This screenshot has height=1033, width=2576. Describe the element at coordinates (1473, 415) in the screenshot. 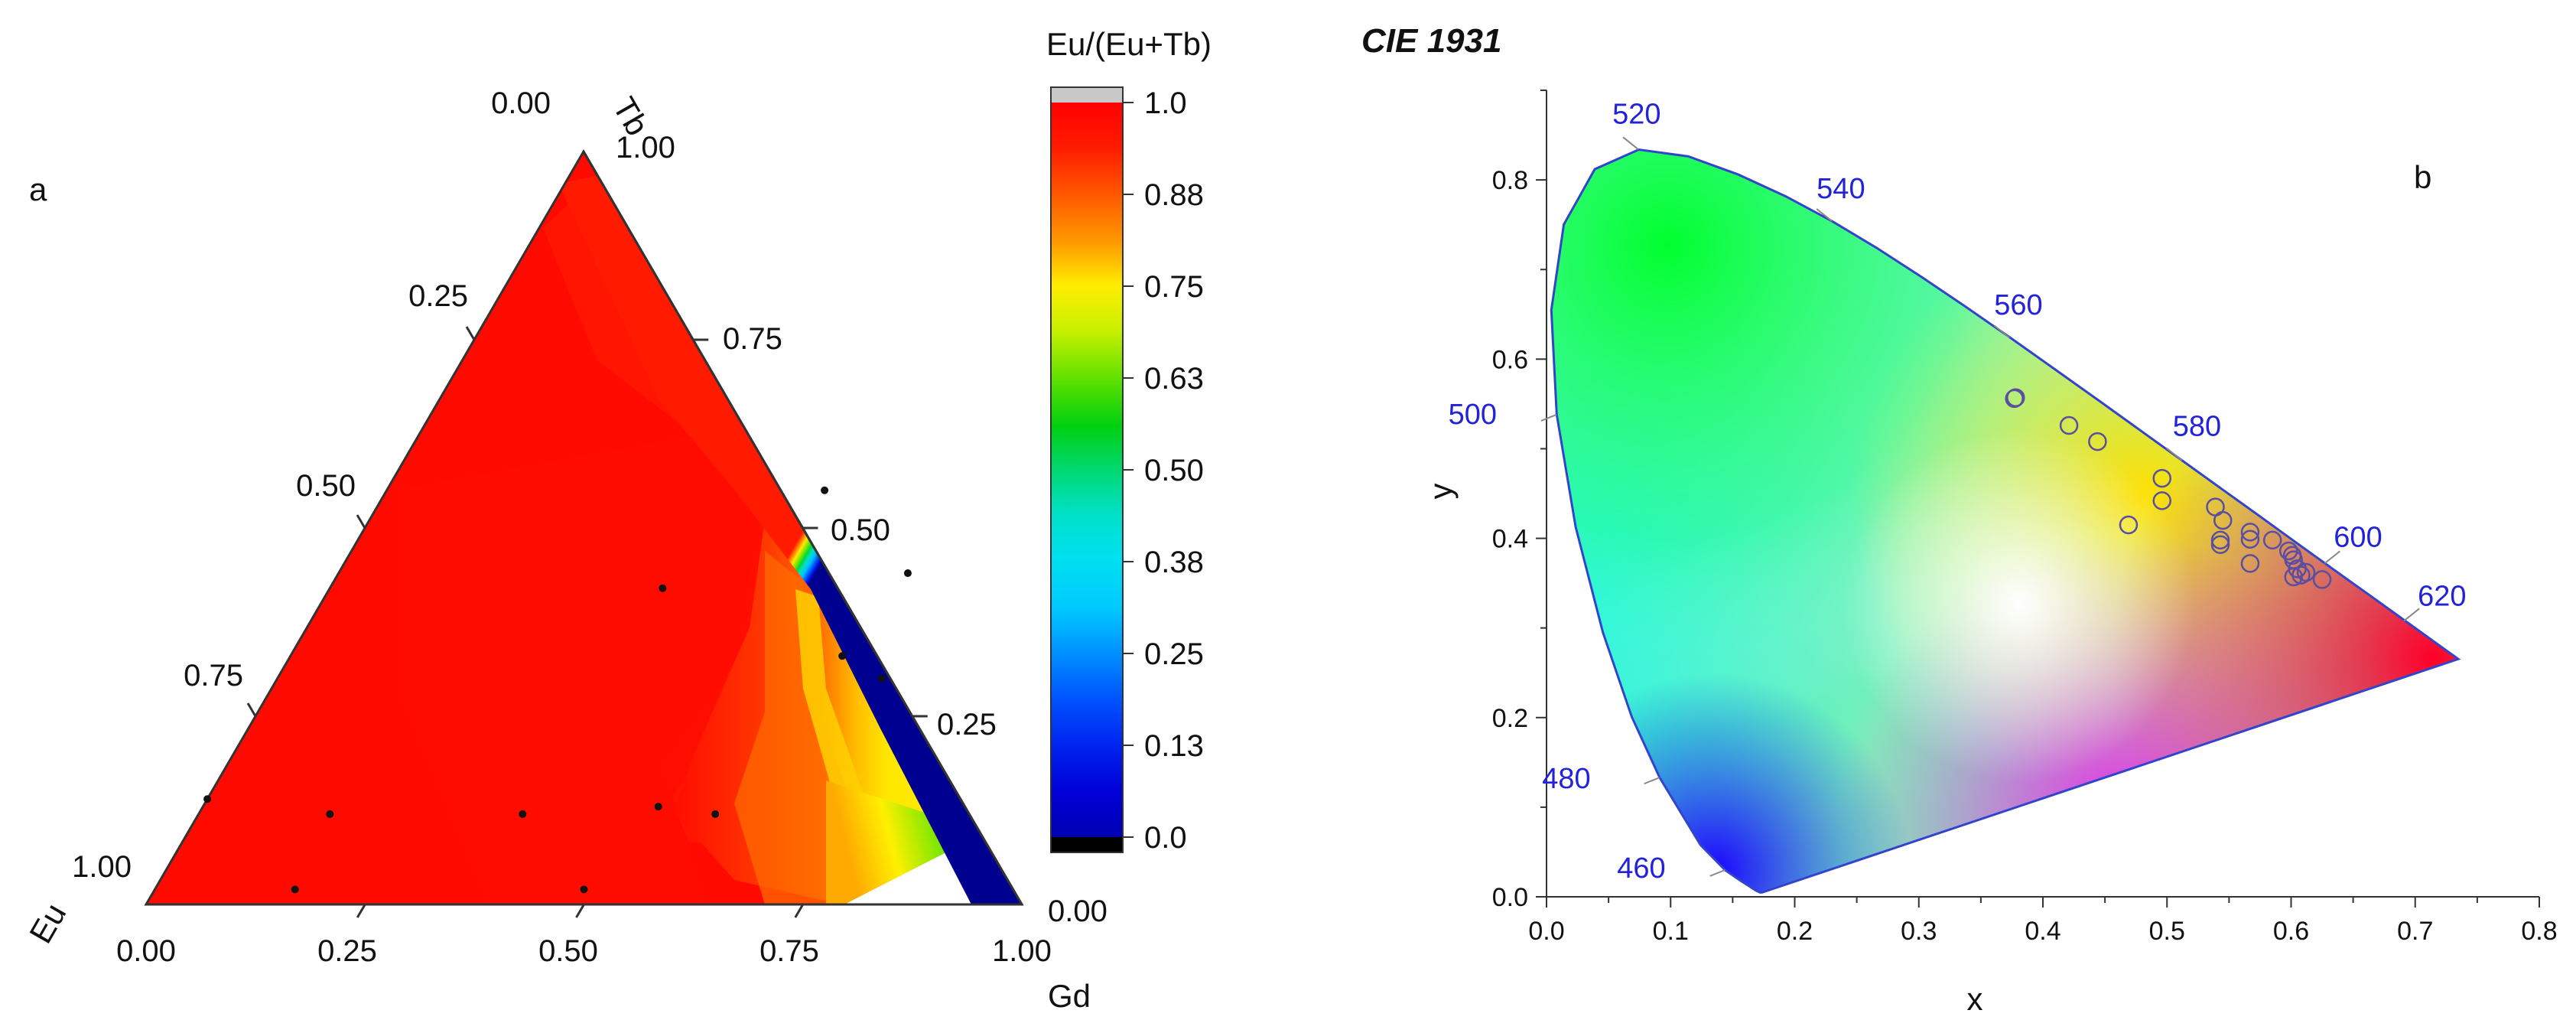

I see `wavelength-label: 500` at that location.